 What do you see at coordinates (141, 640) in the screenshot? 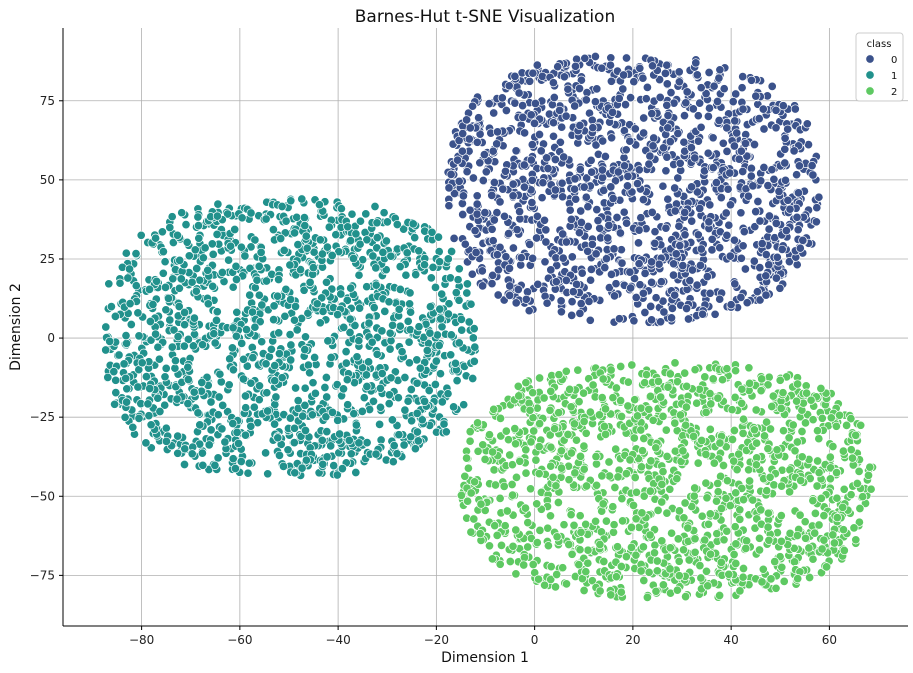
I see `x-tick-label: −80` at bounding box center [141, 640].